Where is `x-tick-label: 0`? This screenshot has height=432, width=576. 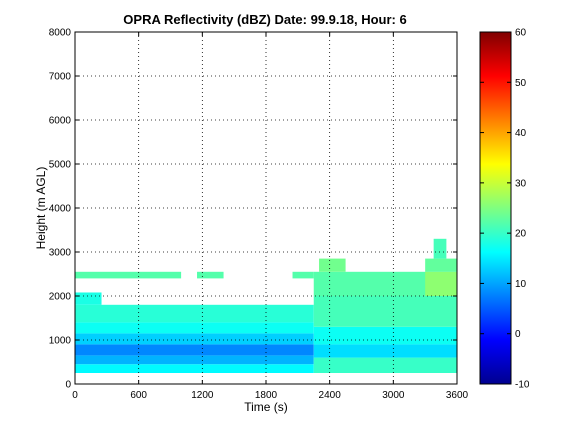
x-tick-label: 0 is located at coordinates (75, 395).